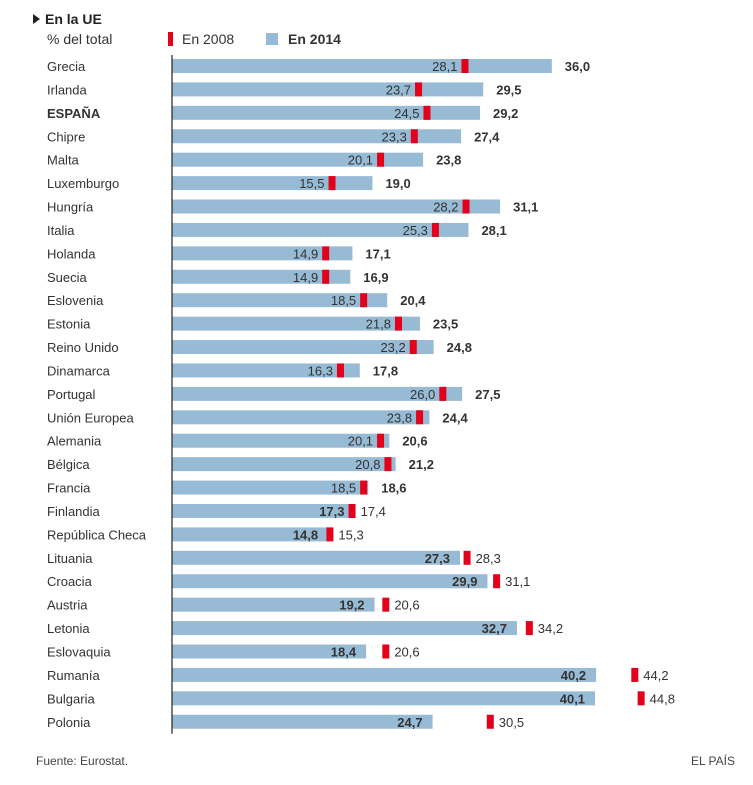  What do you see at coordinates (80, 39) in the screenshot?
I see `chart-subtitle: % del total` at bounding box center [80, 39].